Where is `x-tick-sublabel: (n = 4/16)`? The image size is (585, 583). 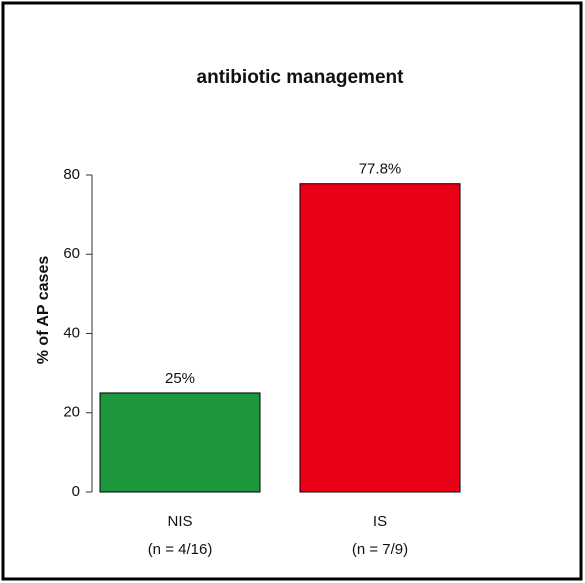 x-tick-sublabel: (n = 4/16) is located at coordinates (180, 549).